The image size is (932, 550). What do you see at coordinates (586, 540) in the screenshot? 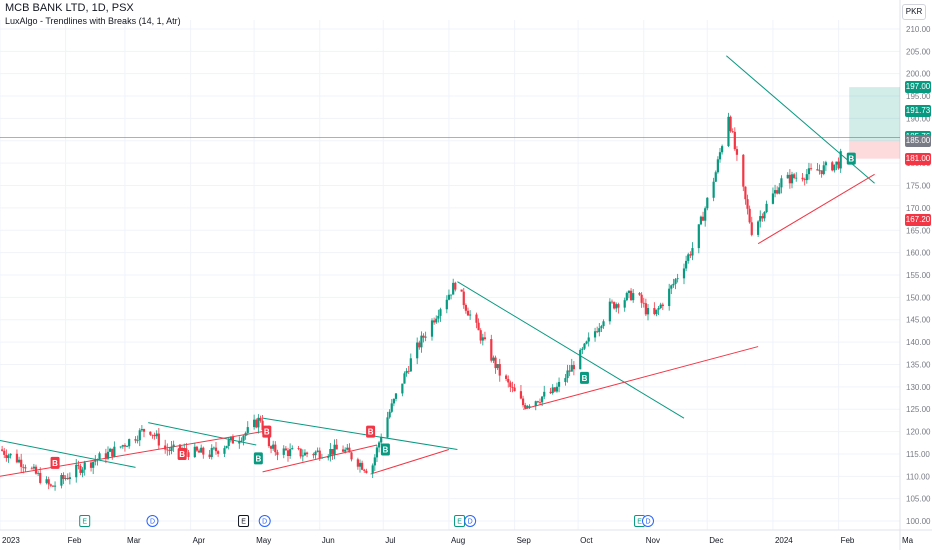
I see `x-tick-label: Oct` at bounding box center [586, 540].